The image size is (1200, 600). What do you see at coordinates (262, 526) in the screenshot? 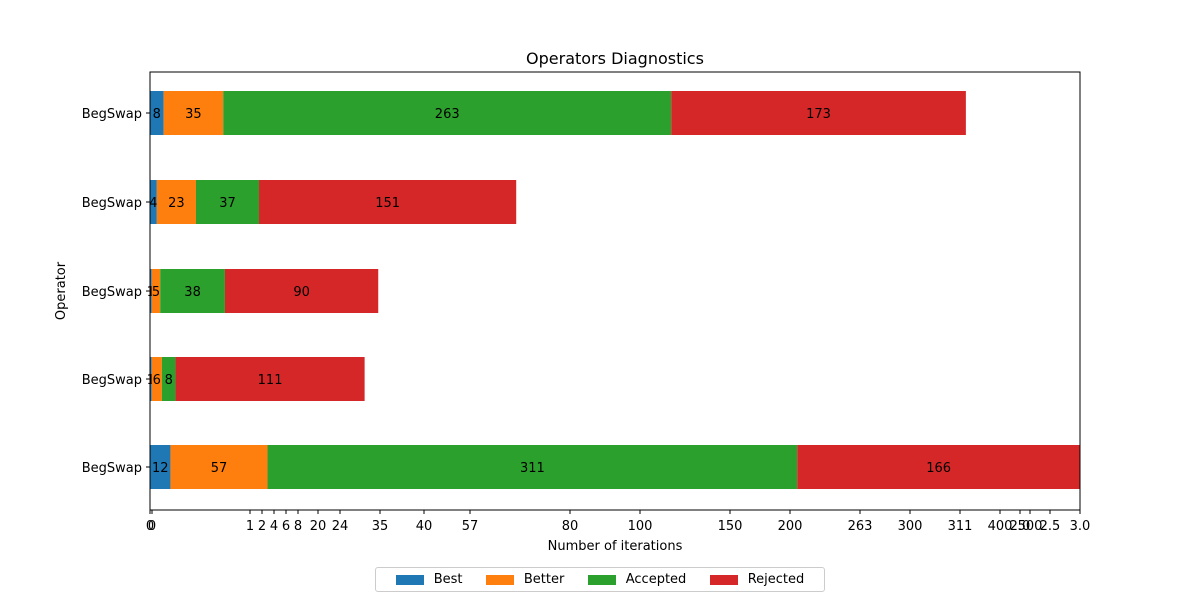
I see `x-tick-label-3: 2` at bounding box center [262, 526].